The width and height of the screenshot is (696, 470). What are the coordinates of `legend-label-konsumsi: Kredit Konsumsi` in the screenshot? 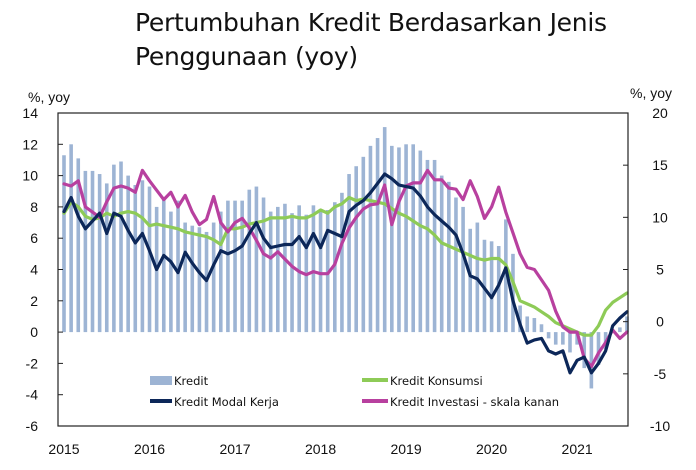 It's located at (436, 381).